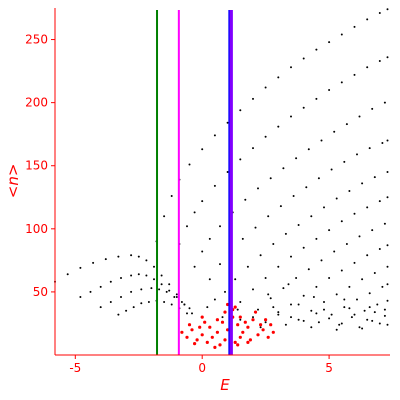 The width and height of the screenshot is (400, 400). What do you see at coordinates (225, 385) in the screenshot?
I see `x-axis-title: E` at bounding box center [225, 385].